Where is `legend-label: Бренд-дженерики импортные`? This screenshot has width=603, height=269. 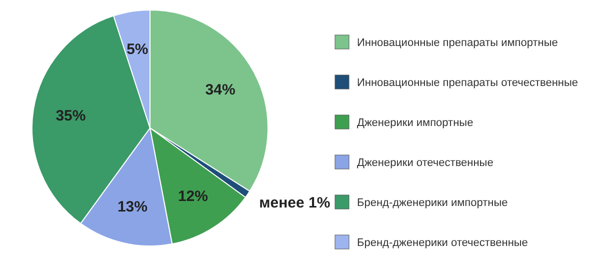
legend-label: Бренд-дженерики импортные is located at coordinates (432, 202).